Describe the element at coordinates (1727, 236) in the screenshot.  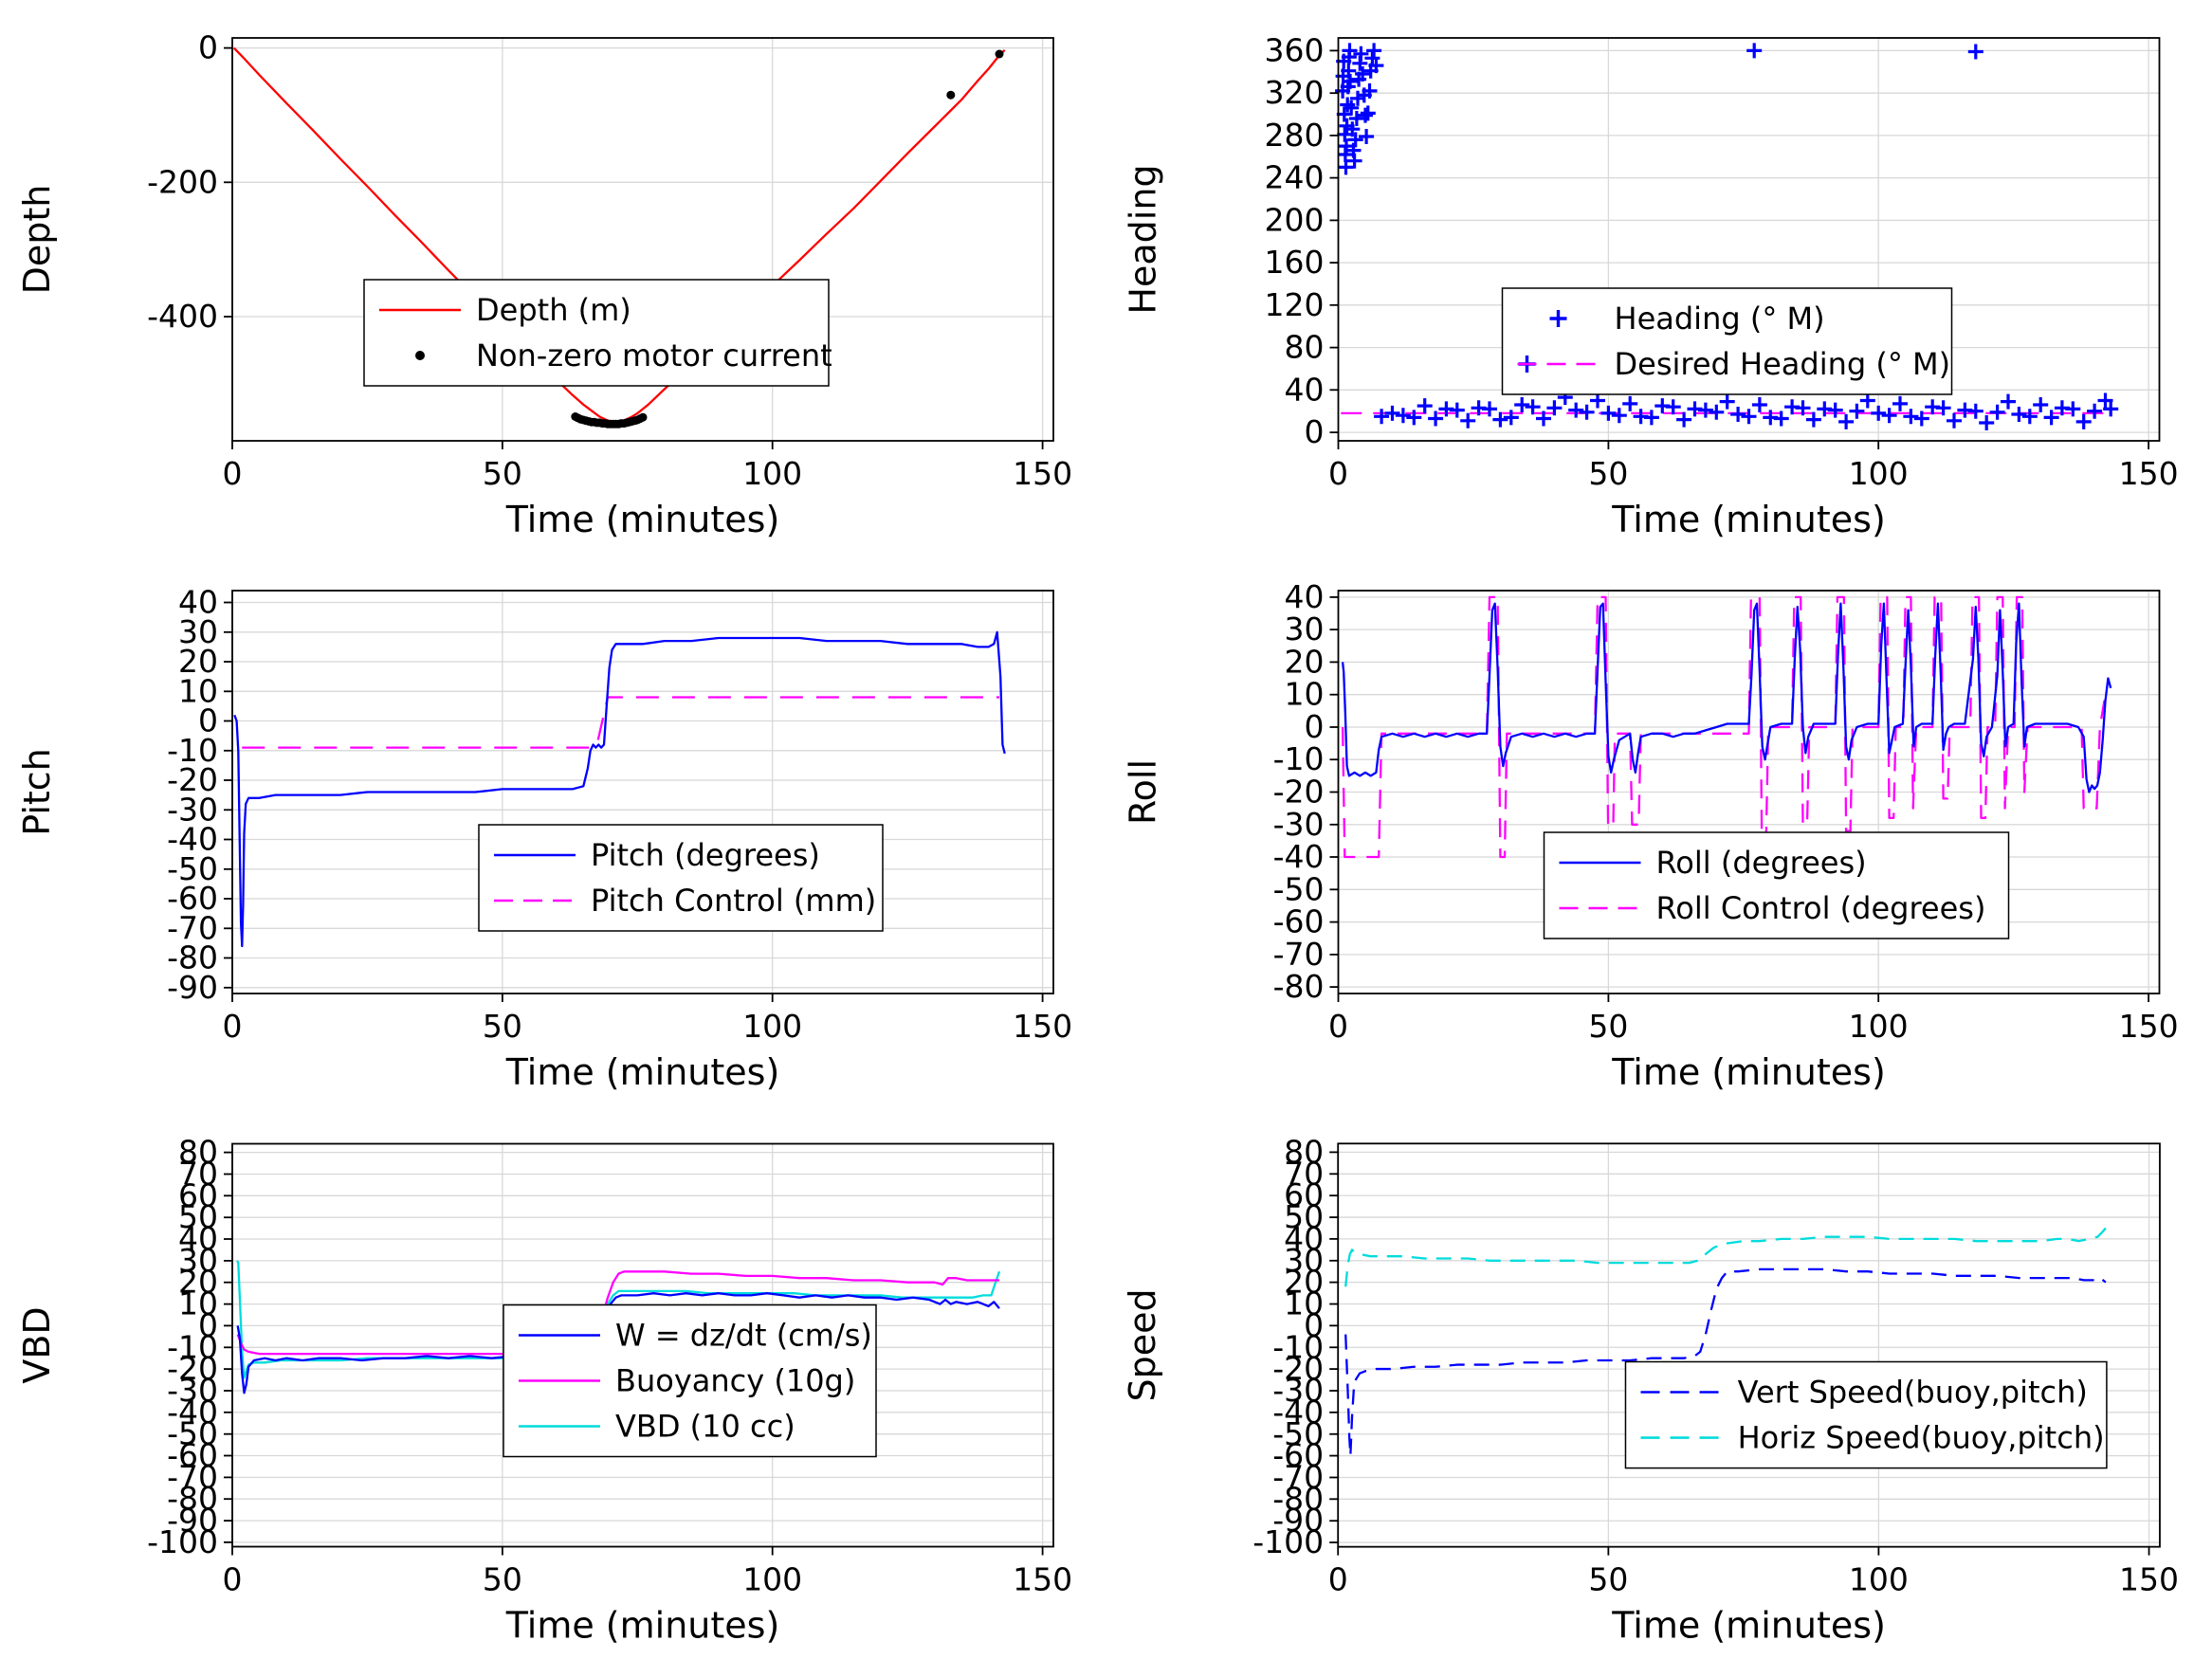
I see `series-heading-m` at that location.